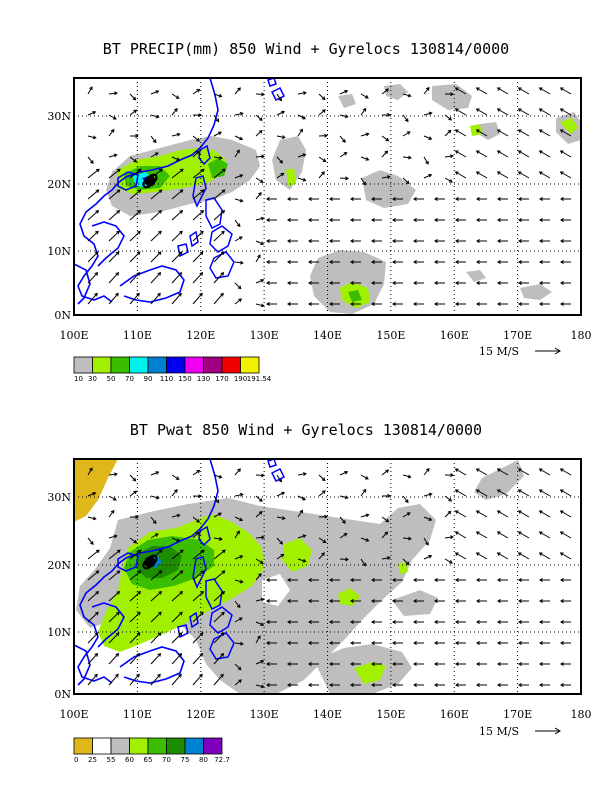  Describe the element at coordinates (327, 335) in the screenshot. I see `longitude-label: 140E` at that location.